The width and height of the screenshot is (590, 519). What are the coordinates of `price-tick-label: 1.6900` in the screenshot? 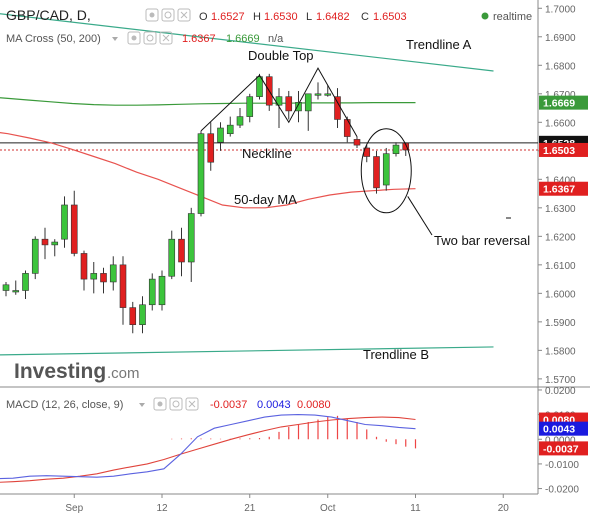 It's located at (560, 38).